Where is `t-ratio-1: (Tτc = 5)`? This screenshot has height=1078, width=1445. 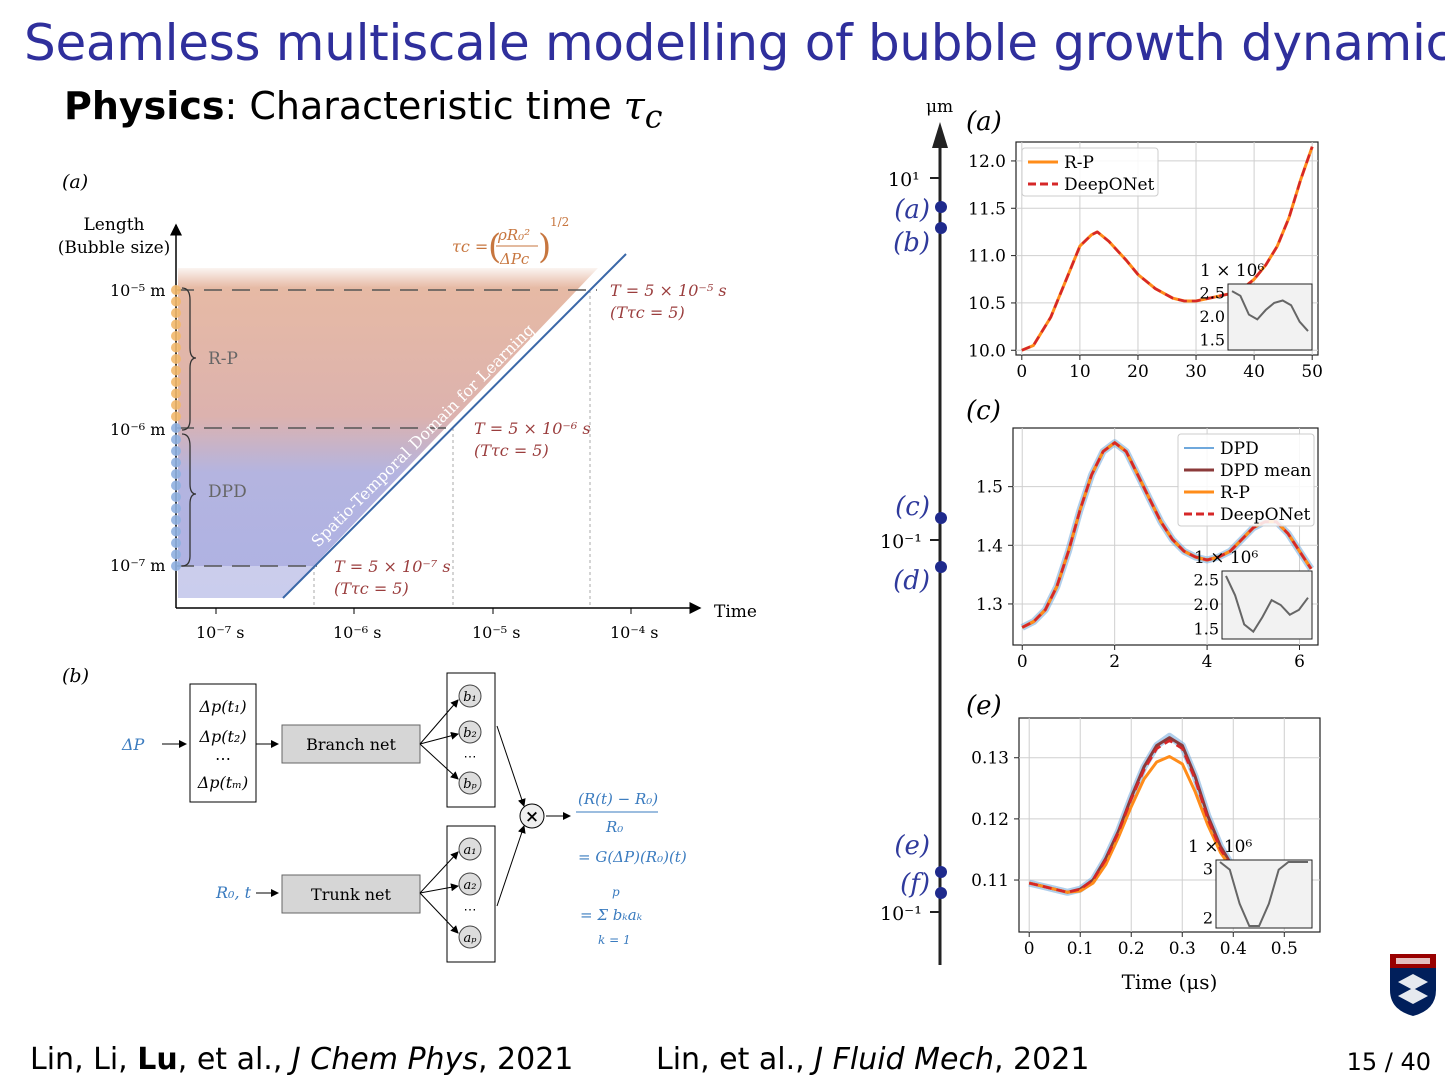
t-ratio-1: (Tτc = 5) is located at coordinates (647, 312).